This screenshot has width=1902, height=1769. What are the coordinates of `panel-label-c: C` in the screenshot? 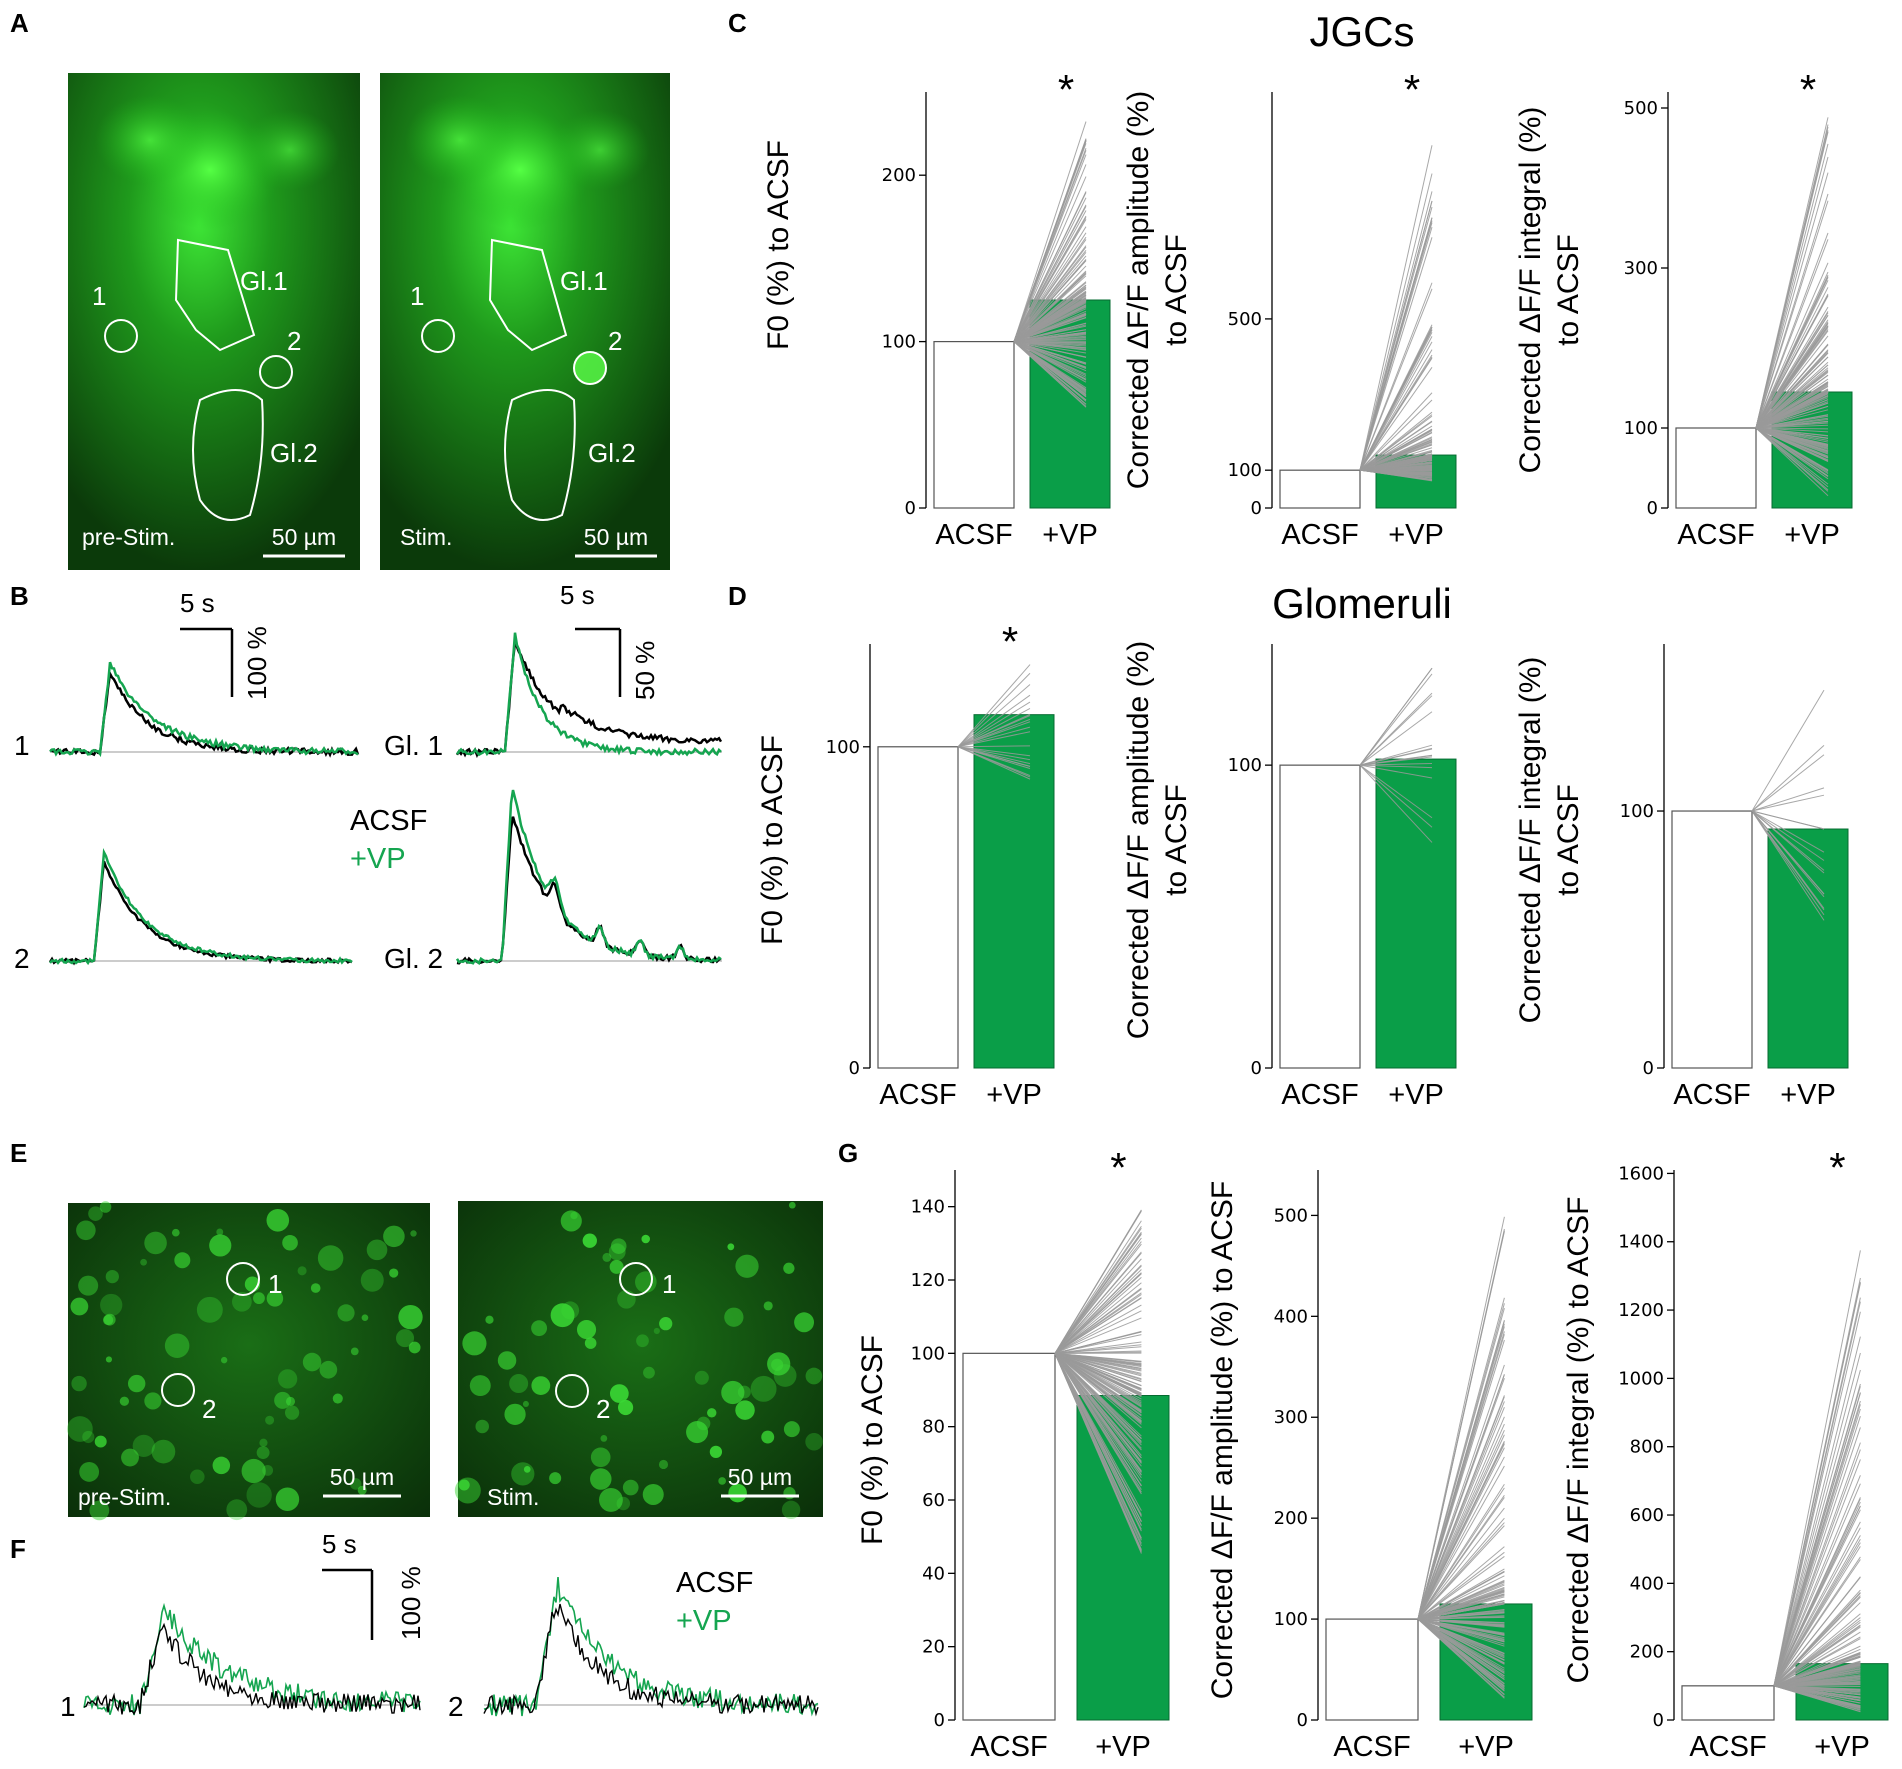 It's located at (737, 23).